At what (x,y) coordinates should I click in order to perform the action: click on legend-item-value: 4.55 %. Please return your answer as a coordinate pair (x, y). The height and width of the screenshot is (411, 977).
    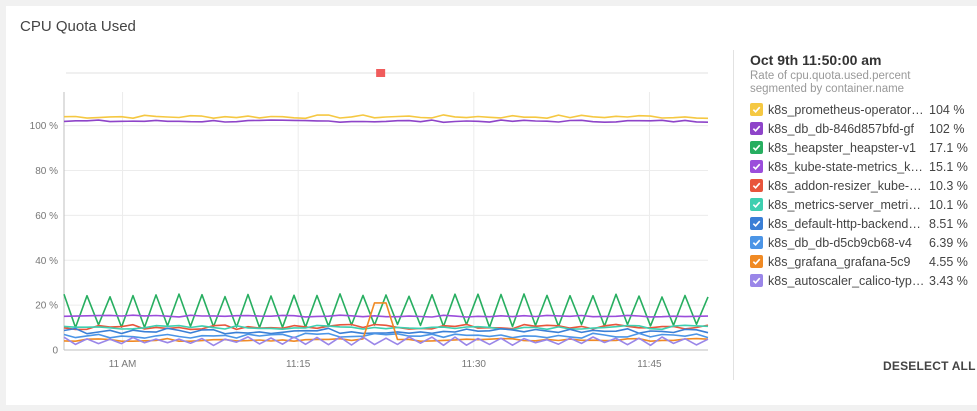
    Looking at the image, I should click on (948, 261).